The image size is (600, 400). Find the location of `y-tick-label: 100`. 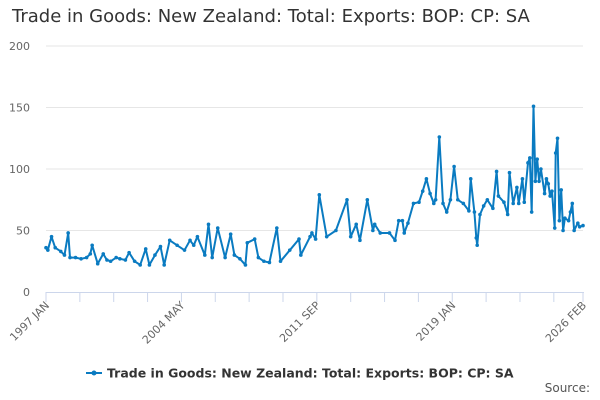

y-tick-label: 100 is located at coordinates (19, 169).